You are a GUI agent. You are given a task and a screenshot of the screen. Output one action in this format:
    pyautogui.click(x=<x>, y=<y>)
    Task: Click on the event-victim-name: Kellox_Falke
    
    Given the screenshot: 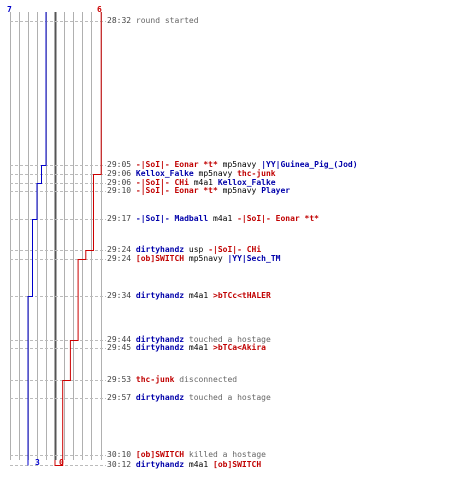 What is the action you would take?
    pyautogui.click(x=246, y=182)
    